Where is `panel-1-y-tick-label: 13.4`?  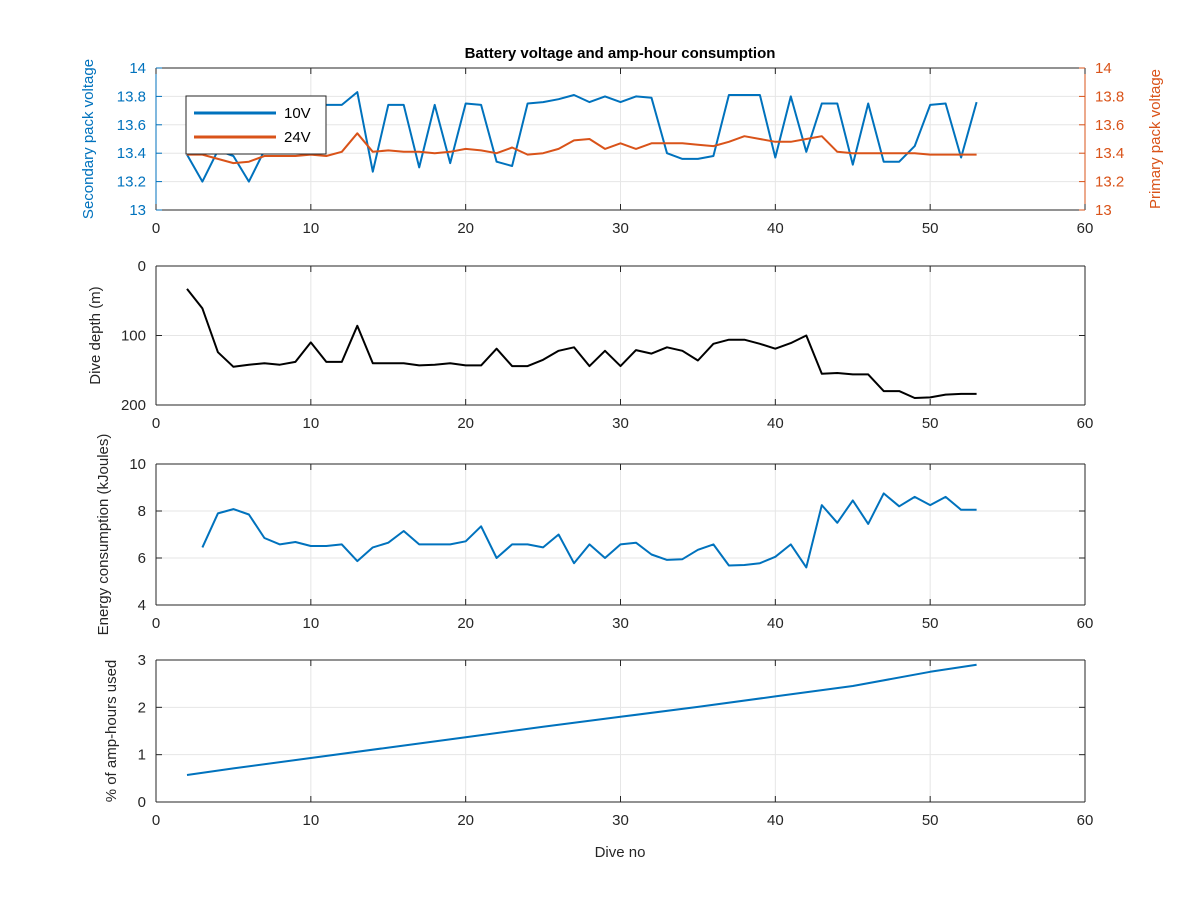
panel-1-y-tick-label: 13.4 is located at coordinates (131, 153).